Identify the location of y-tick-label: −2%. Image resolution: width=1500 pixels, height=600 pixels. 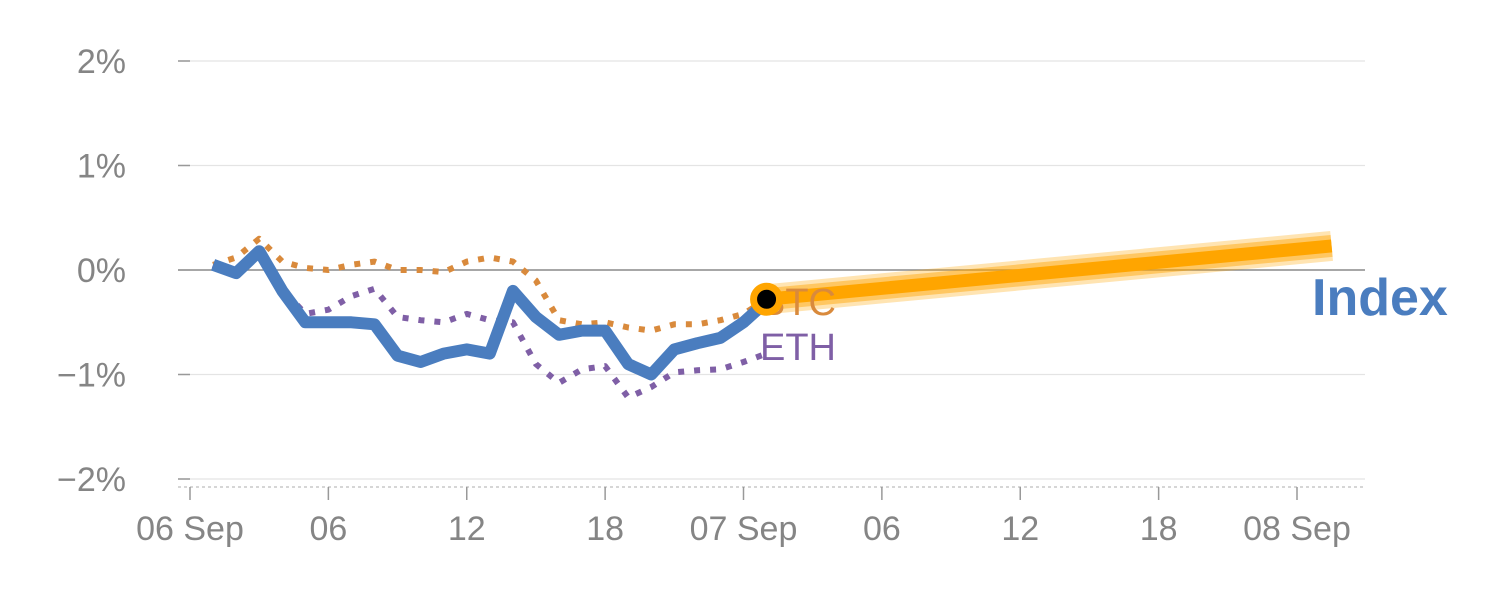
(91, 480).